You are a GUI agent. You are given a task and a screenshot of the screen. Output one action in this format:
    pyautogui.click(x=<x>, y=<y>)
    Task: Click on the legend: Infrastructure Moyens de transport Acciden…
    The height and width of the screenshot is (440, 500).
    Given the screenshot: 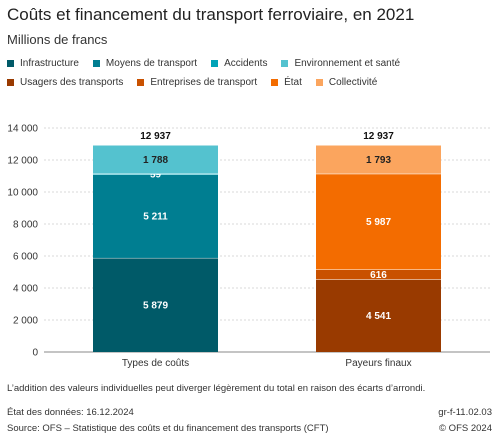 What is the action you would take?
    pyautogui.click(x=252, y=77)
    